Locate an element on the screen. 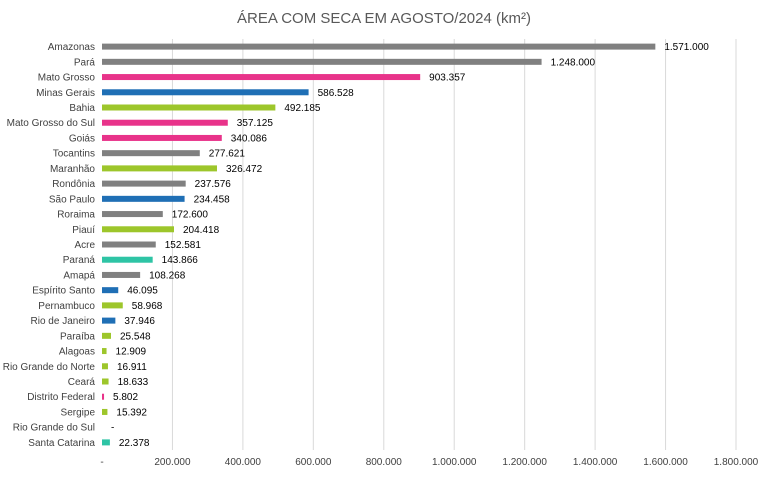 The height and width of the screenshot is (479, 768). value-label: 143.866 is located at coordinates (180, 260).